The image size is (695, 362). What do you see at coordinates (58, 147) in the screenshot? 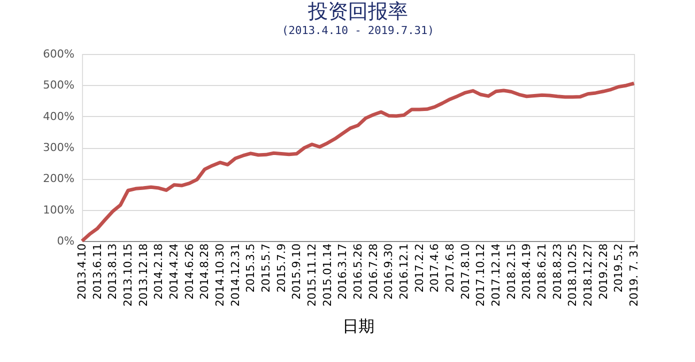
I see `y-tick-label: 300%` at bounding box center [58, 147].